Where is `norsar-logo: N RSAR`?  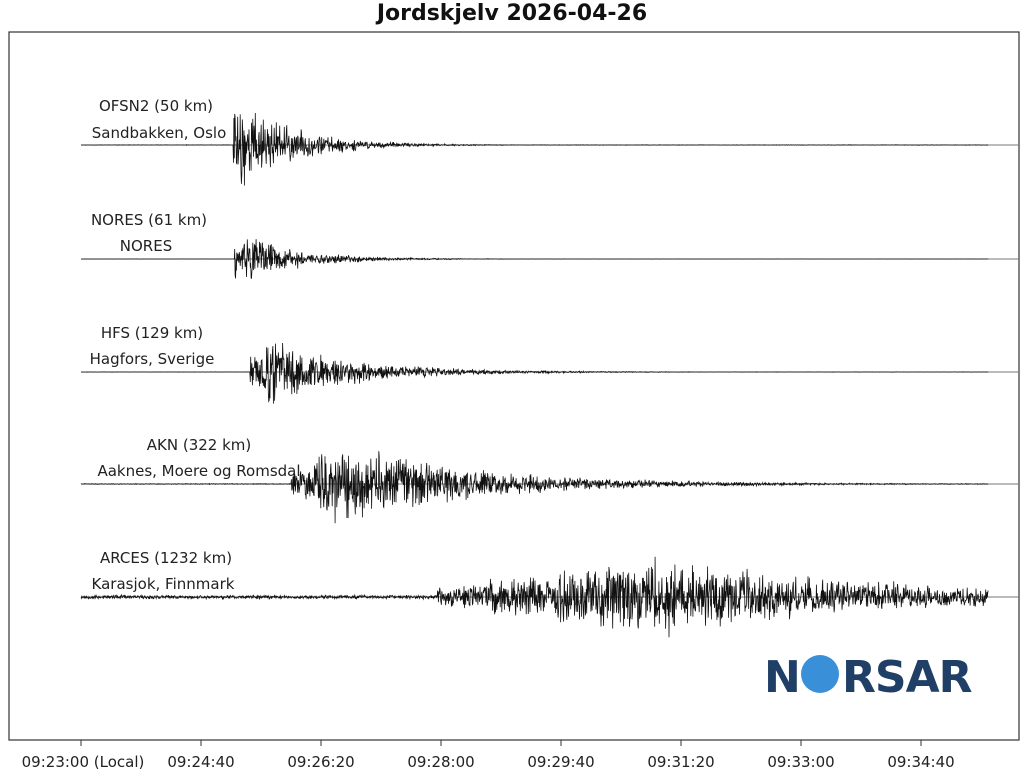
norsar-logo: N RSAR is located at coordinates (868, 677).